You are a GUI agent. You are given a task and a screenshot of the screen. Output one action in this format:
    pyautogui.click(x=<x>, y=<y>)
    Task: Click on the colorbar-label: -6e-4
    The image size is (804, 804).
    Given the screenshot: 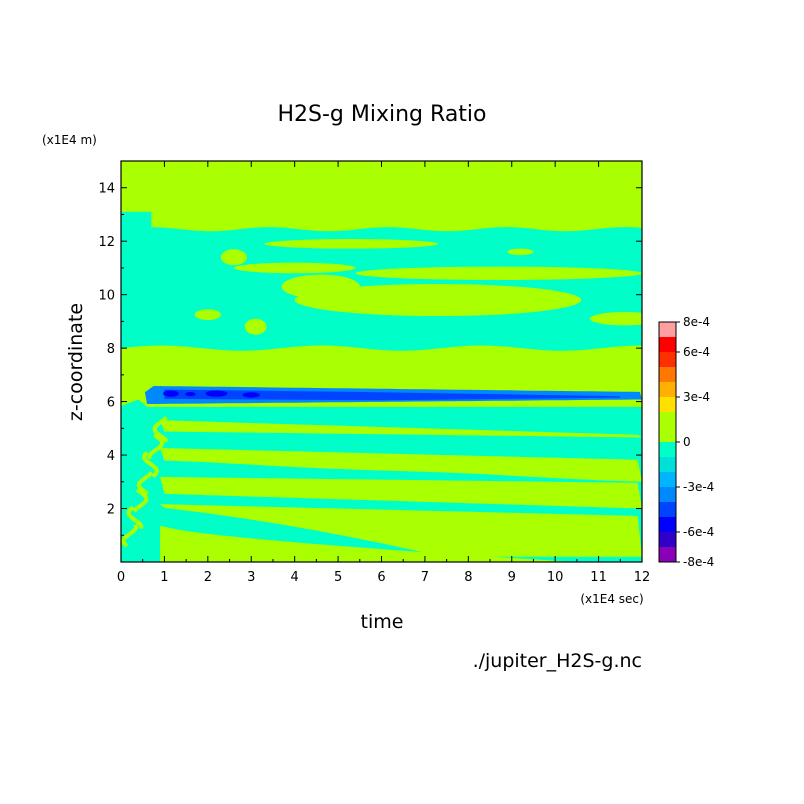 What is the action you would take?
    pyautogui.click(x=698, y=532)
    